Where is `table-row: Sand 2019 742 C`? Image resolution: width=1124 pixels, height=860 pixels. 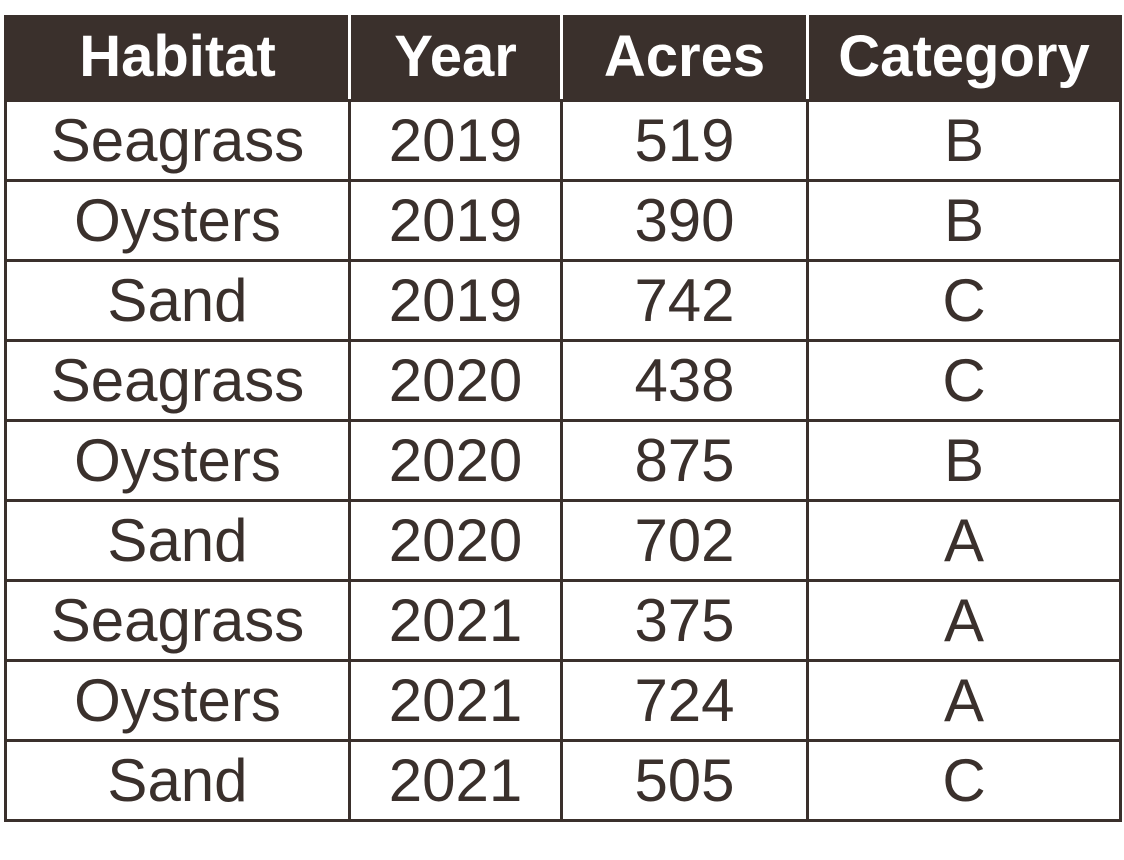
table-row: Sand 2019 742 C is located at coordinates (563, 300).